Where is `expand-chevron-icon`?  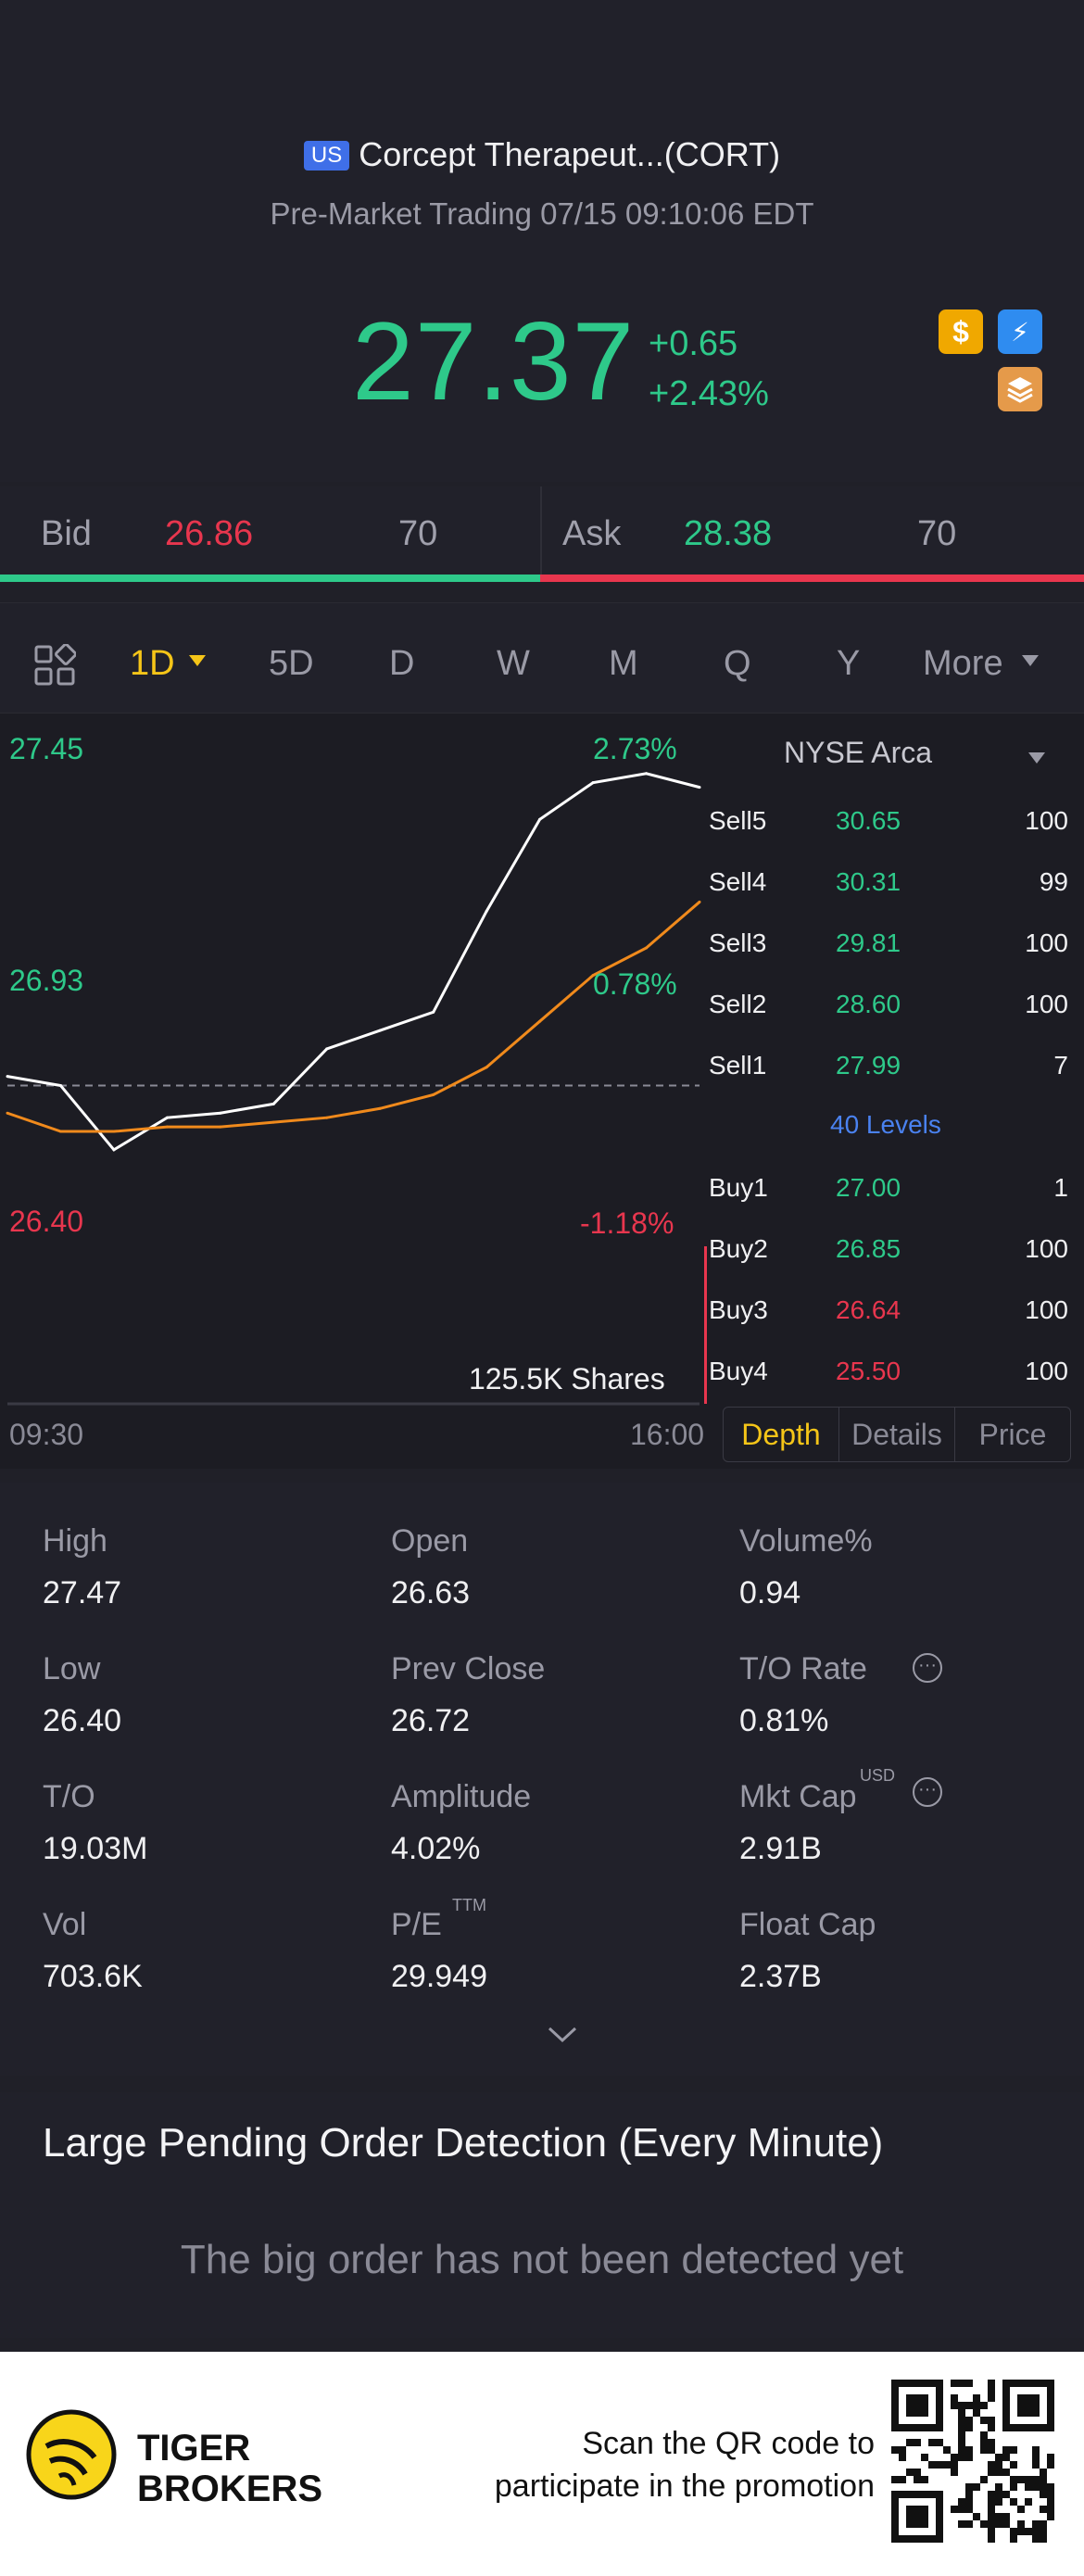 expand-chevron-icon is located at coordinates (562, 2037).